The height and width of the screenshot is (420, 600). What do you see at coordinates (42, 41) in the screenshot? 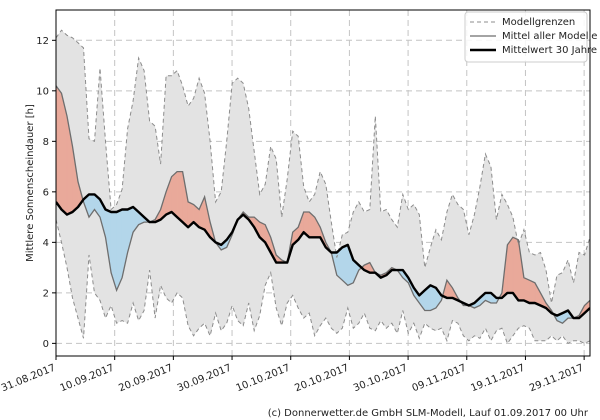
I see `y-tick-label: 12` at bounding box center [42, 41].